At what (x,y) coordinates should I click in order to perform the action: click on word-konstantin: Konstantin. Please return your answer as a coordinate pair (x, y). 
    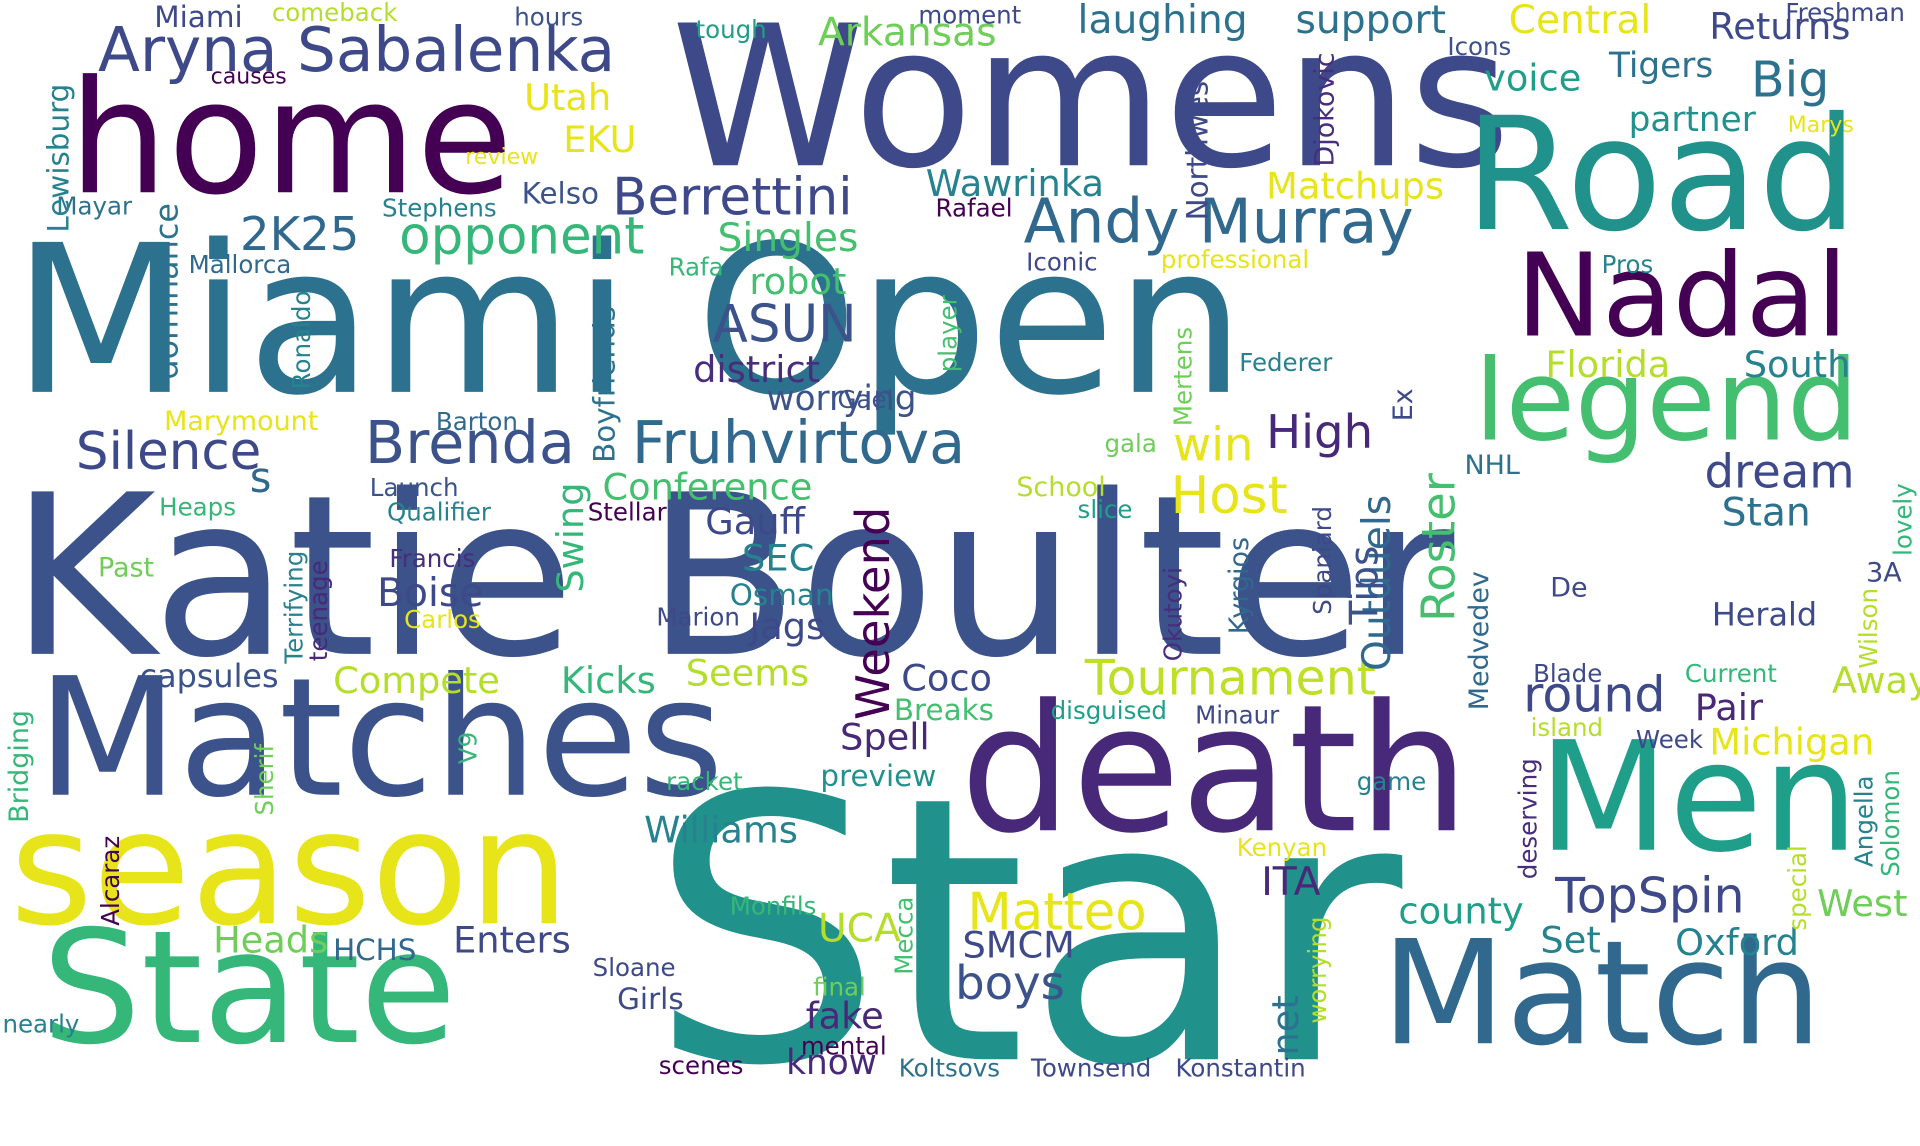
    Looking at the image, I should click on (1240, 1068).